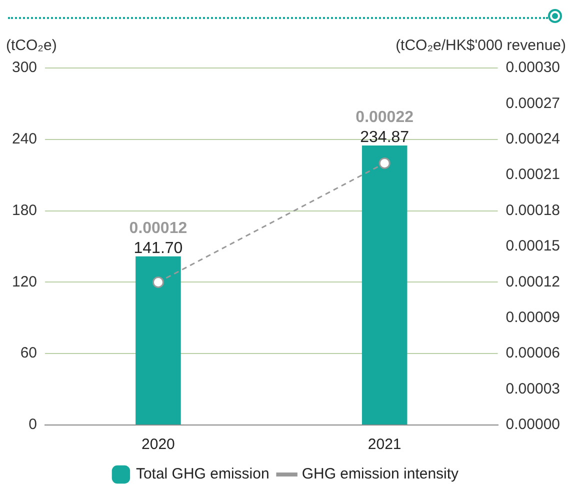  I want to click on y2-tick-label: 0.00012, so click(533, 281).